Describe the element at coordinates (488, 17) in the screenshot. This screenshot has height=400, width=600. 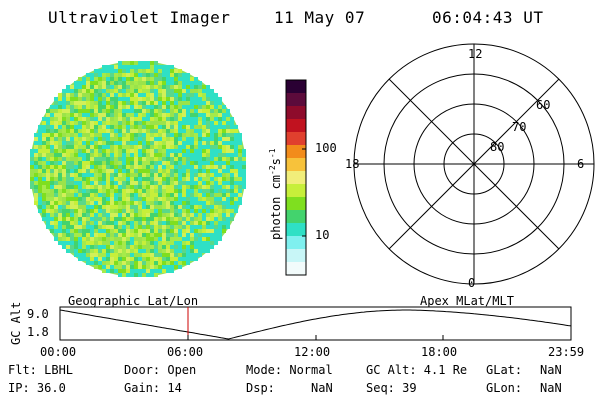
I see `time-label: 06:04:43 UT` at that location.